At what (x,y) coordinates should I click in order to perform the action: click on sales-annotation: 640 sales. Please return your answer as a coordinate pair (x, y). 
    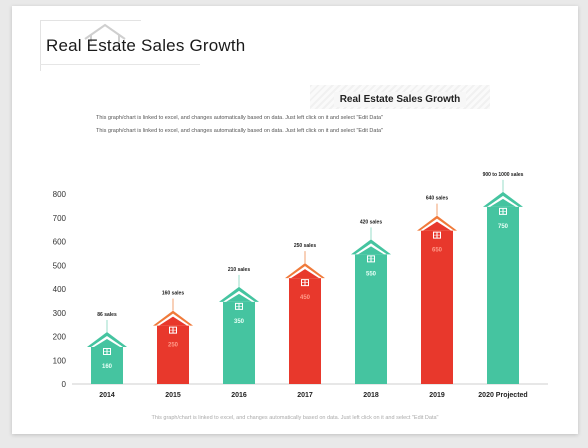
    Looking at the image, I should click on (437, 199).